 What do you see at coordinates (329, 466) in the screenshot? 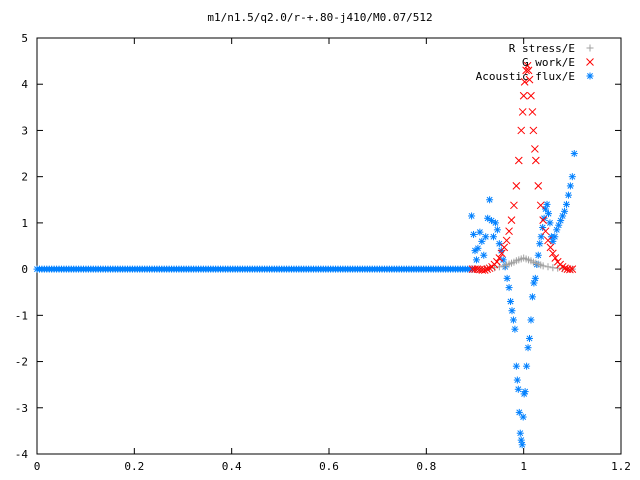
I see `x-tick-label: 0.6` at bounding box center [329, 466].